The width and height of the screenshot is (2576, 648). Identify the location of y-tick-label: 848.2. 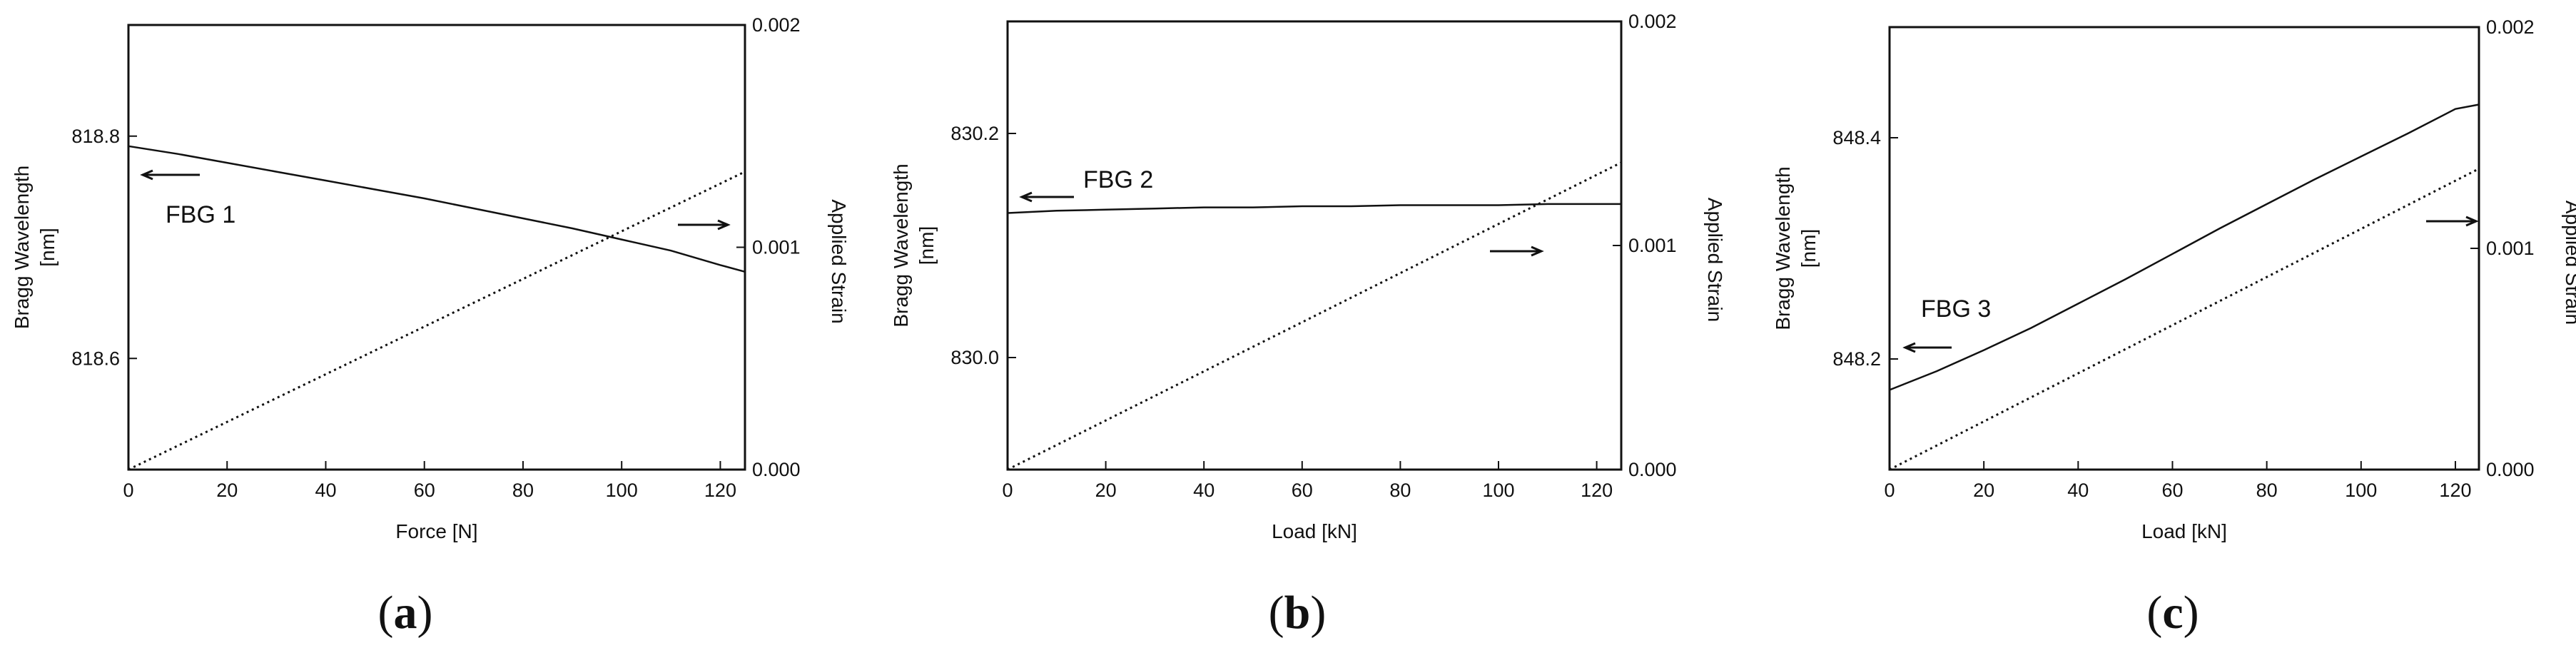
(1856, 359).